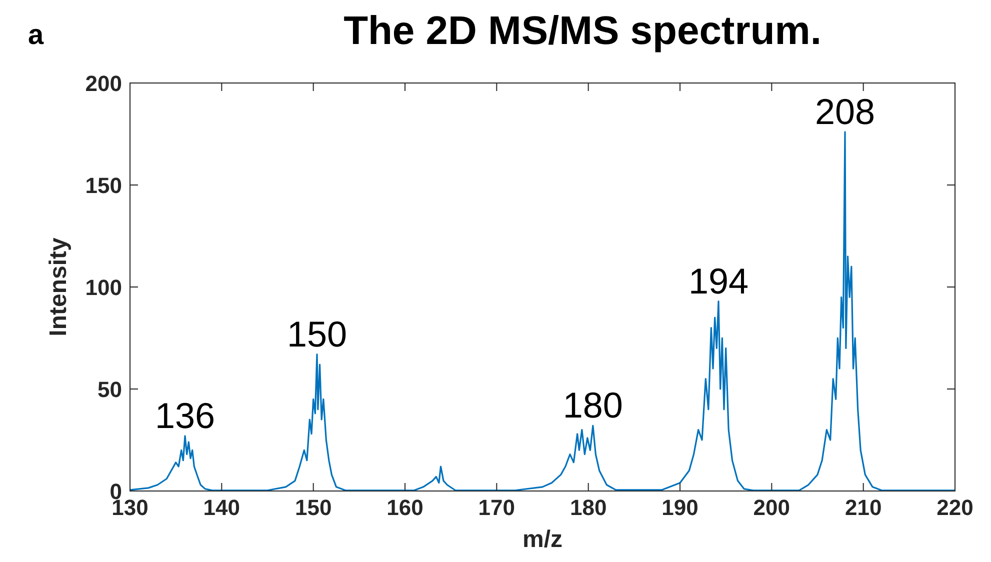 This screenshot has width=991, height=562. Describe the element at coordinates (313, 507) in the screenshot. I see `x-tick-label: 150` at that location.